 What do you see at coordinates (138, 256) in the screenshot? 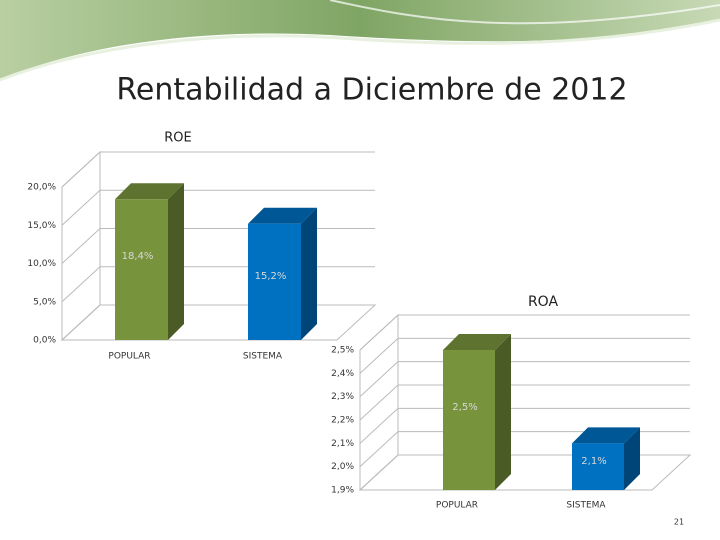
I see `value-label: 18,4%` at bounding box center [138, 256].